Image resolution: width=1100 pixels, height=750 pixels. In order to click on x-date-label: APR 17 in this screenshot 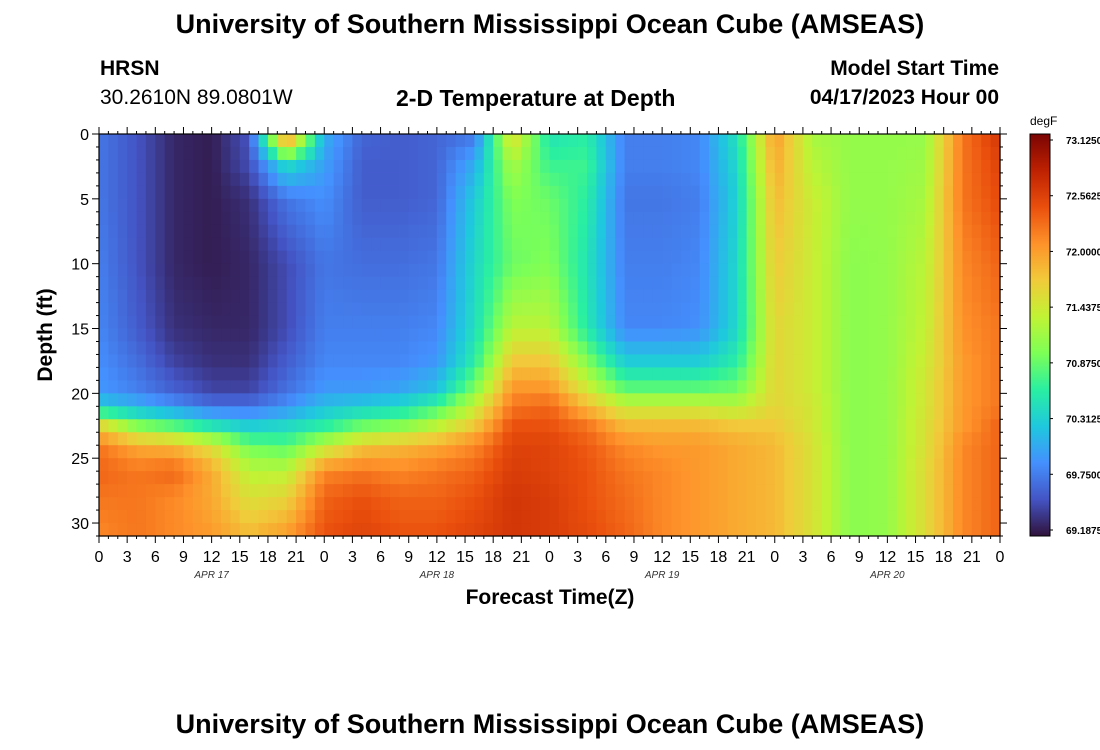, I will do `click(211, 575)`.